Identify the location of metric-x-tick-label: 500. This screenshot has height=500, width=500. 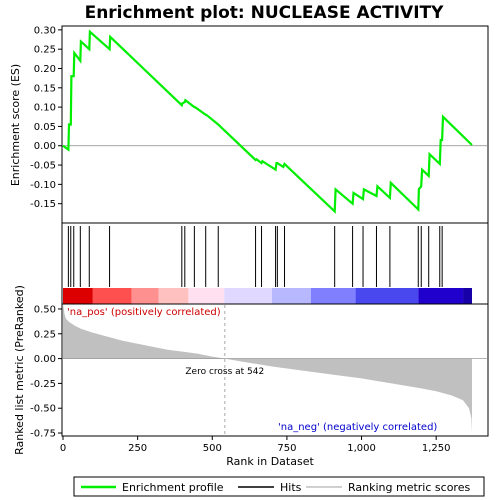
(212, 448).